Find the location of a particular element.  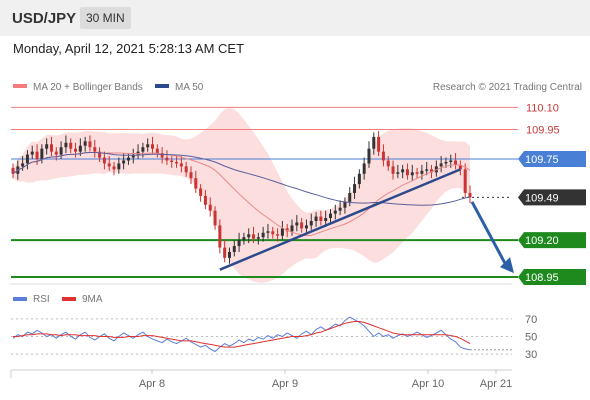

credit-text: Research © 2021 Trading Central is located at coordinates (507, 87).